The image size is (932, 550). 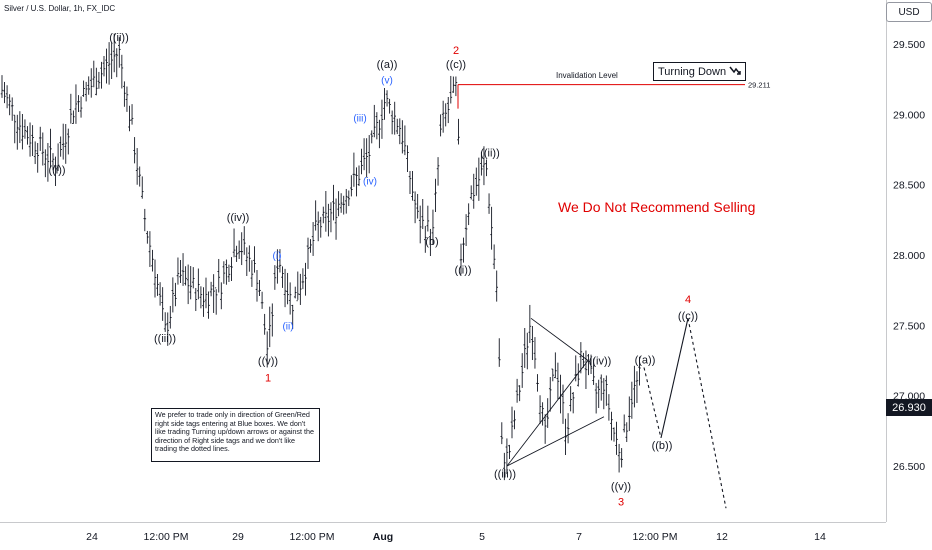 I want to click on wave-label: ((v)), so click(x=621, y=487).